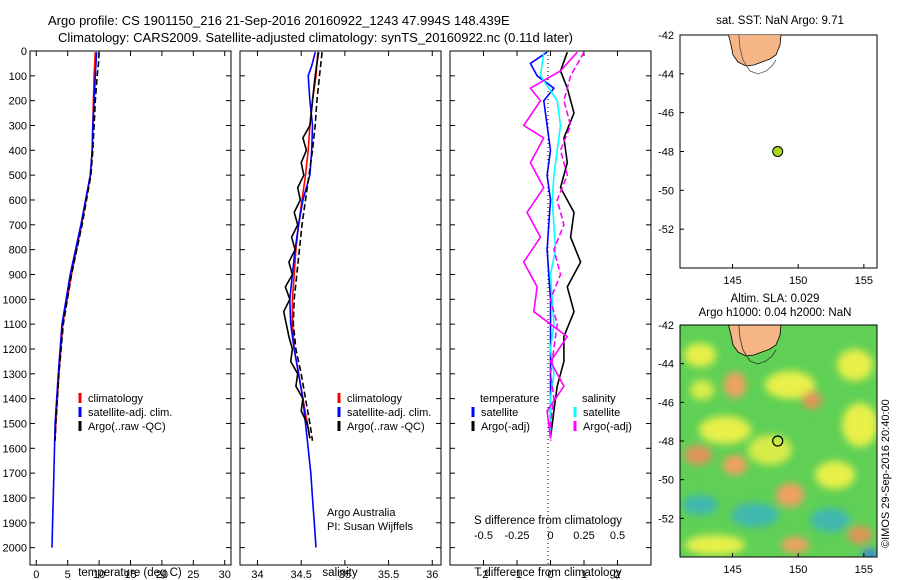 The image size is (900, 580). Describe the element at coordinates (15, 474) in the screenshot. I see `depth-tick-label: 1700` at that location.